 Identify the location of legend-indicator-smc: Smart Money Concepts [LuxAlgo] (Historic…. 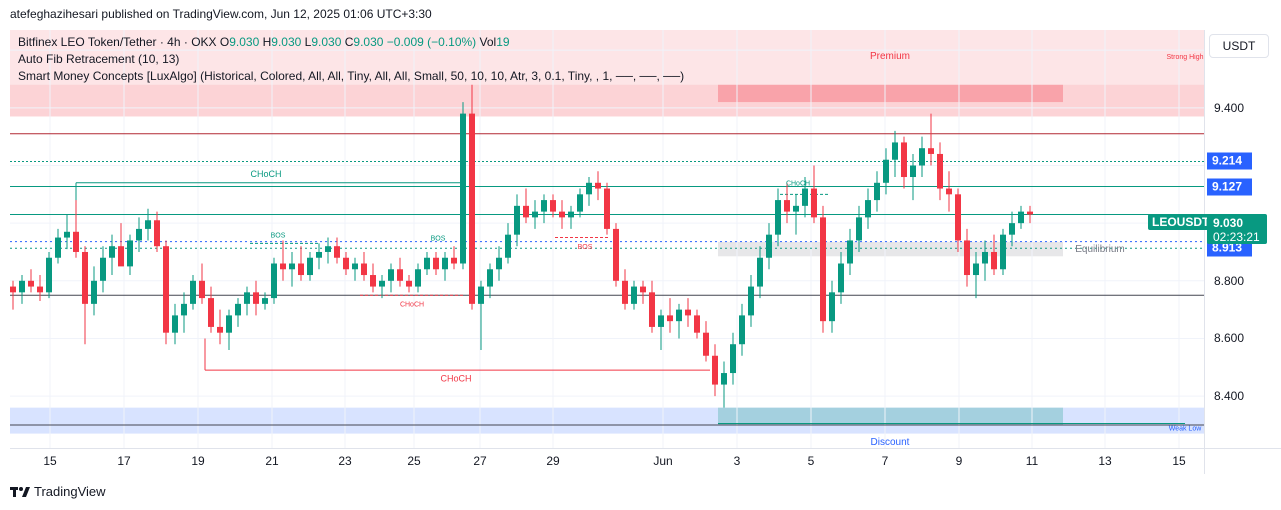
(351, 76).